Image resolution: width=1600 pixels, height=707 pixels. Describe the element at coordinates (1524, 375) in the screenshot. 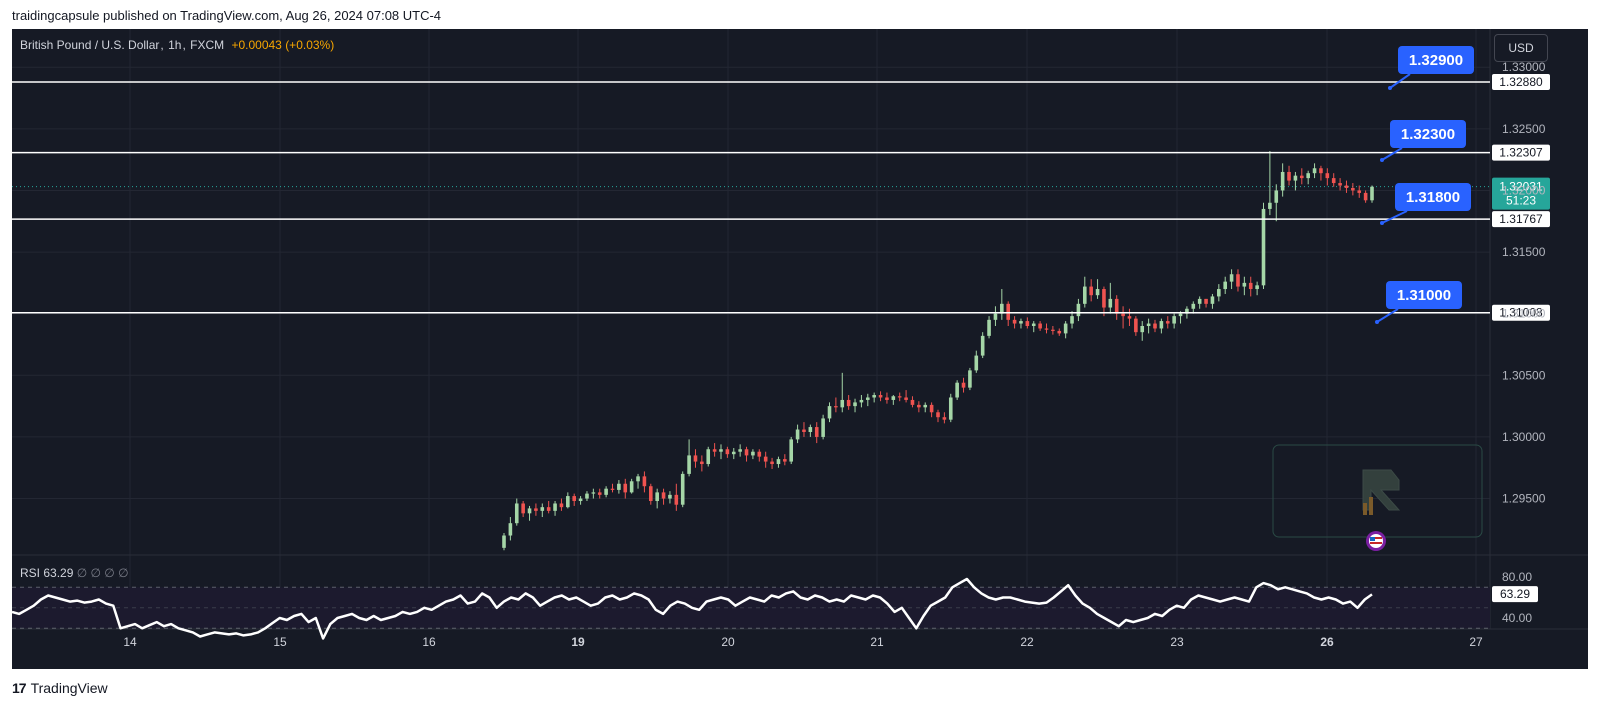

I see `price-tick-label: 1.30500` at that location.